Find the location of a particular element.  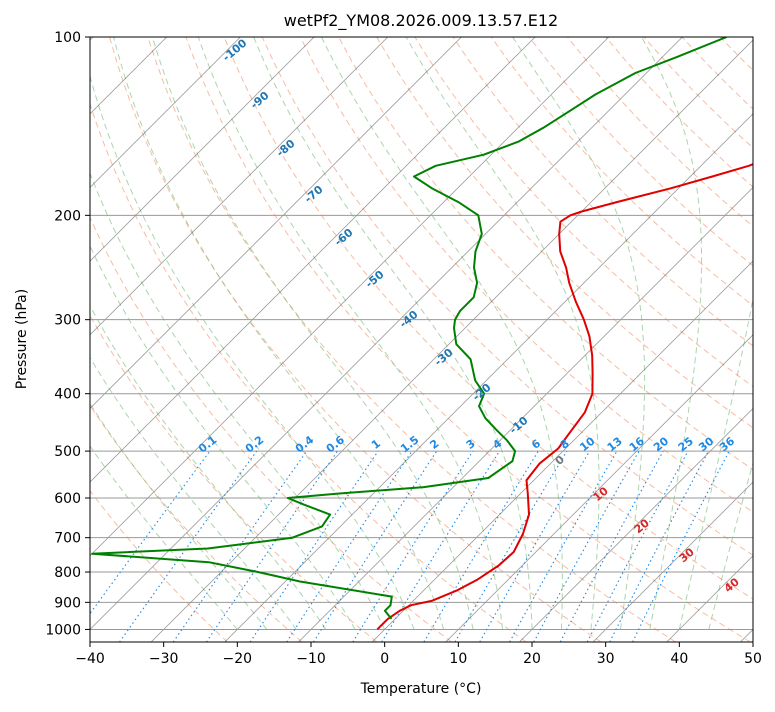

y-tick-label: 400 is located at coordinates (67, 395).